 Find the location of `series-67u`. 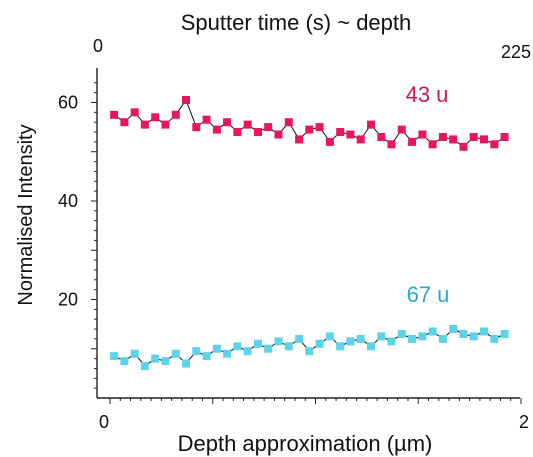

series-67u is located at coordinates (309, 347).